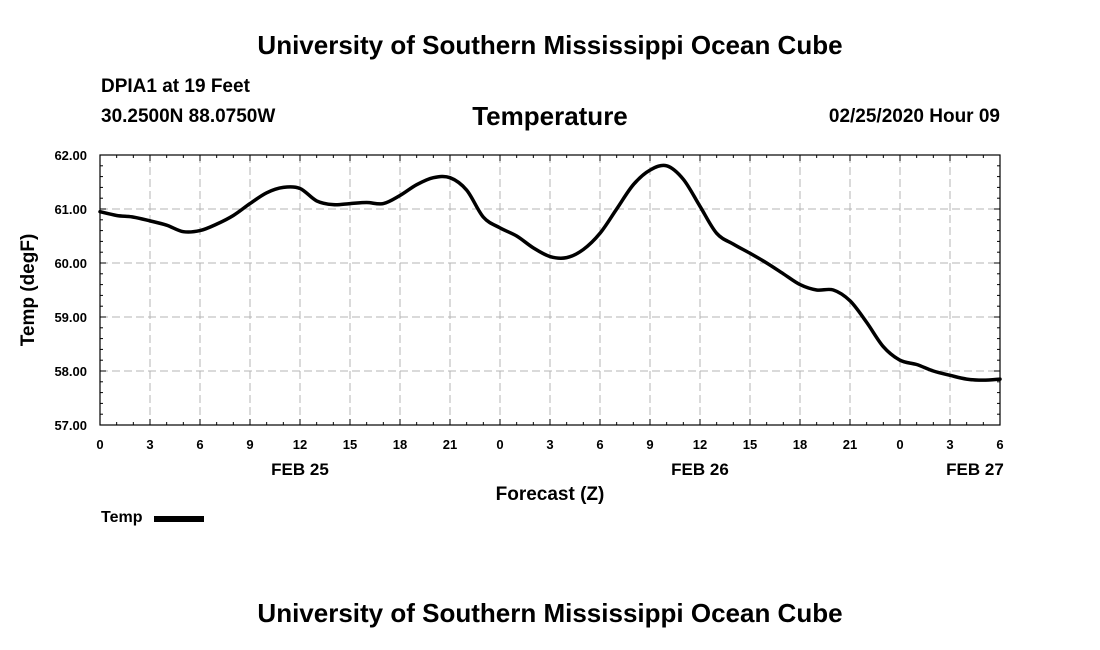  Describe the element at coordinates (70, 209) in the screenshot. I see `y-tick-label: 61.00` at that location.